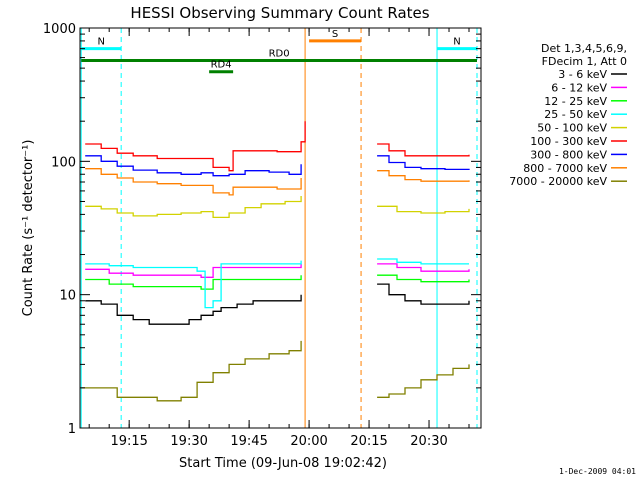 Image resolution: width=640 pixels, height=480 pixels. What do you see at coordinates (28, 228) in the screenshot?
I see `y-axis-label: Count Rate (s⁻¹ detector⁻¹)` at bounding box center [28, 228].